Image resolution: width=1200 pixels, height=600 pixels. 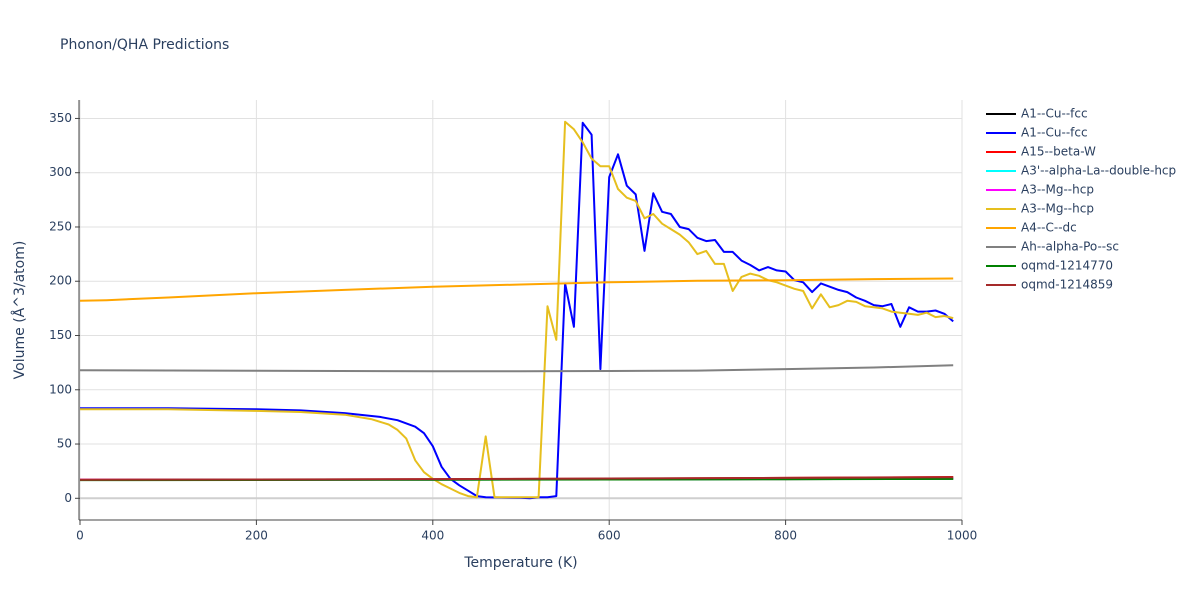 I want to click on y-tick-label: 250, so click(x=60, y=226).